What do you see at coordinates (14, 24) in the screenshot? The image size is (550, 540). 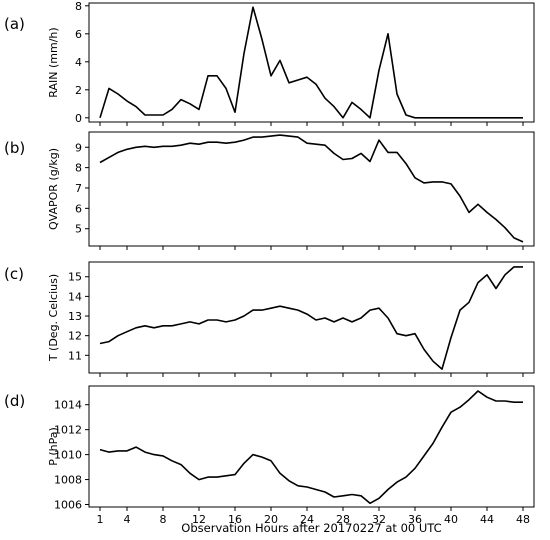 I see `panel-a-label: (a)` at bounding box center [14, 24].